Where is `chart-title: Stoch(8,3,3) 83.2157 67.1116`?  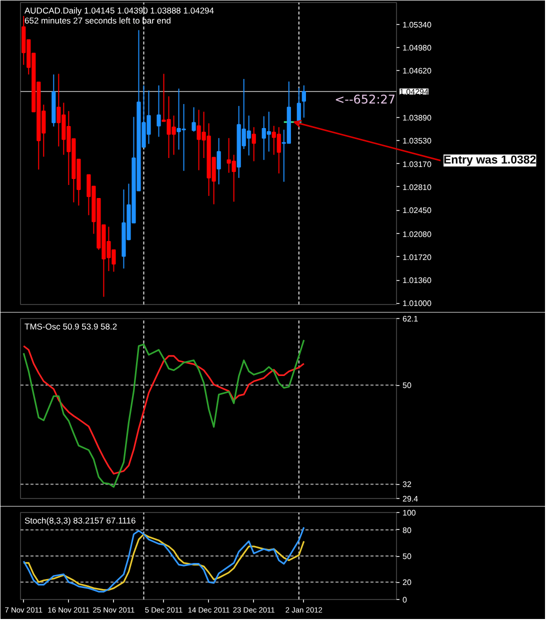
chart-title: Stoch(8,3,3) 83.2157 67.1116 is located at coordinates (80, 521).